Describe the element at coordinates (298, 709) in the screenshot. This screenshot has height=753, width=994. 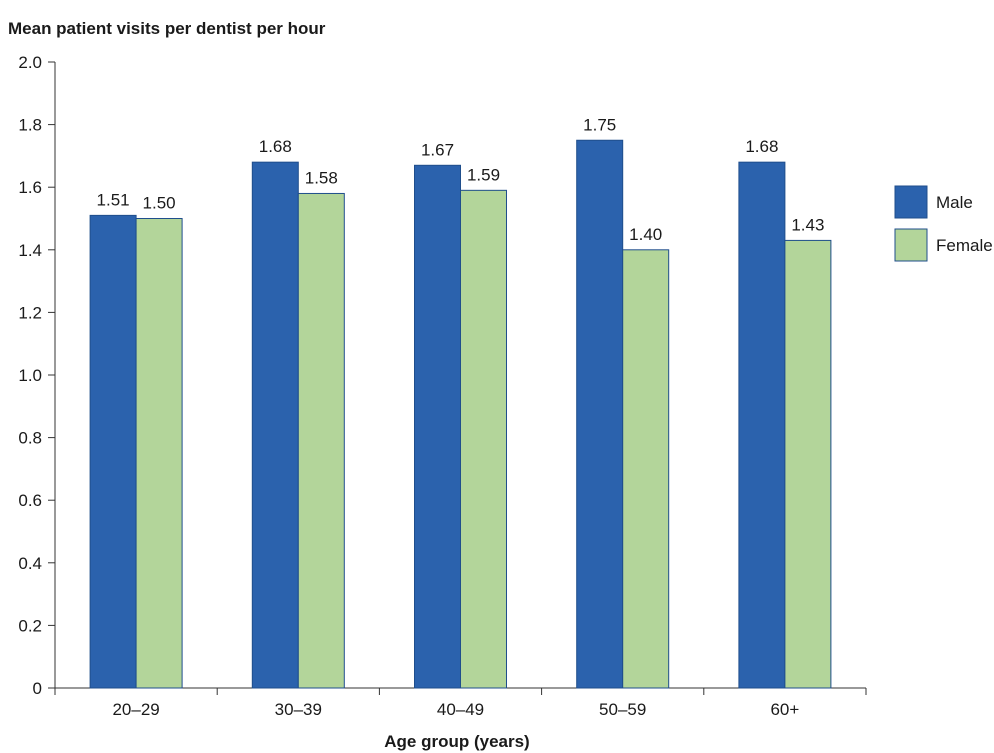
I see `x-tick-label: 30–39` at that location.